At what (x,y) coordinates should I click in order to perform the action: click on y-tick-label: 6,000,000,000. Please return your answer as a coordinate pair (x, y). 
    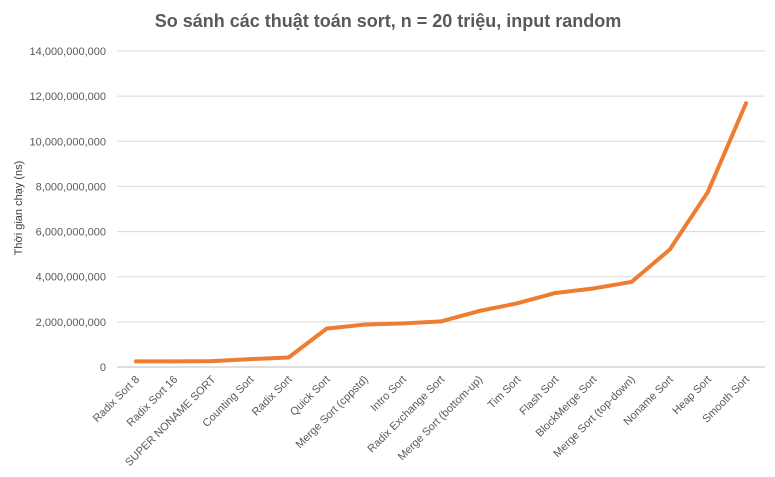
    Looking at the image, I should click on (71, 233).